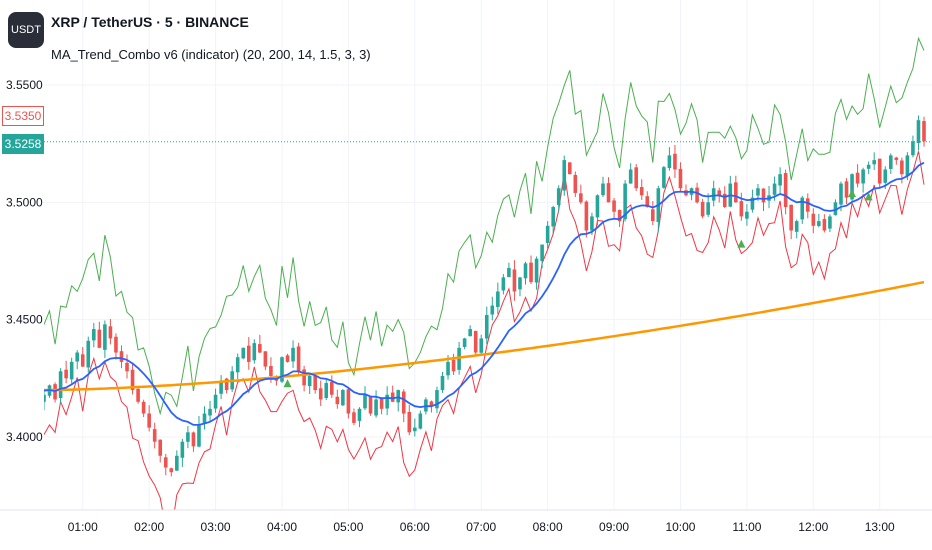 Image resolution: width=932 pixels, height=550 pixels. I want to click on x-tick-label: 05:00, so click(348, 527).